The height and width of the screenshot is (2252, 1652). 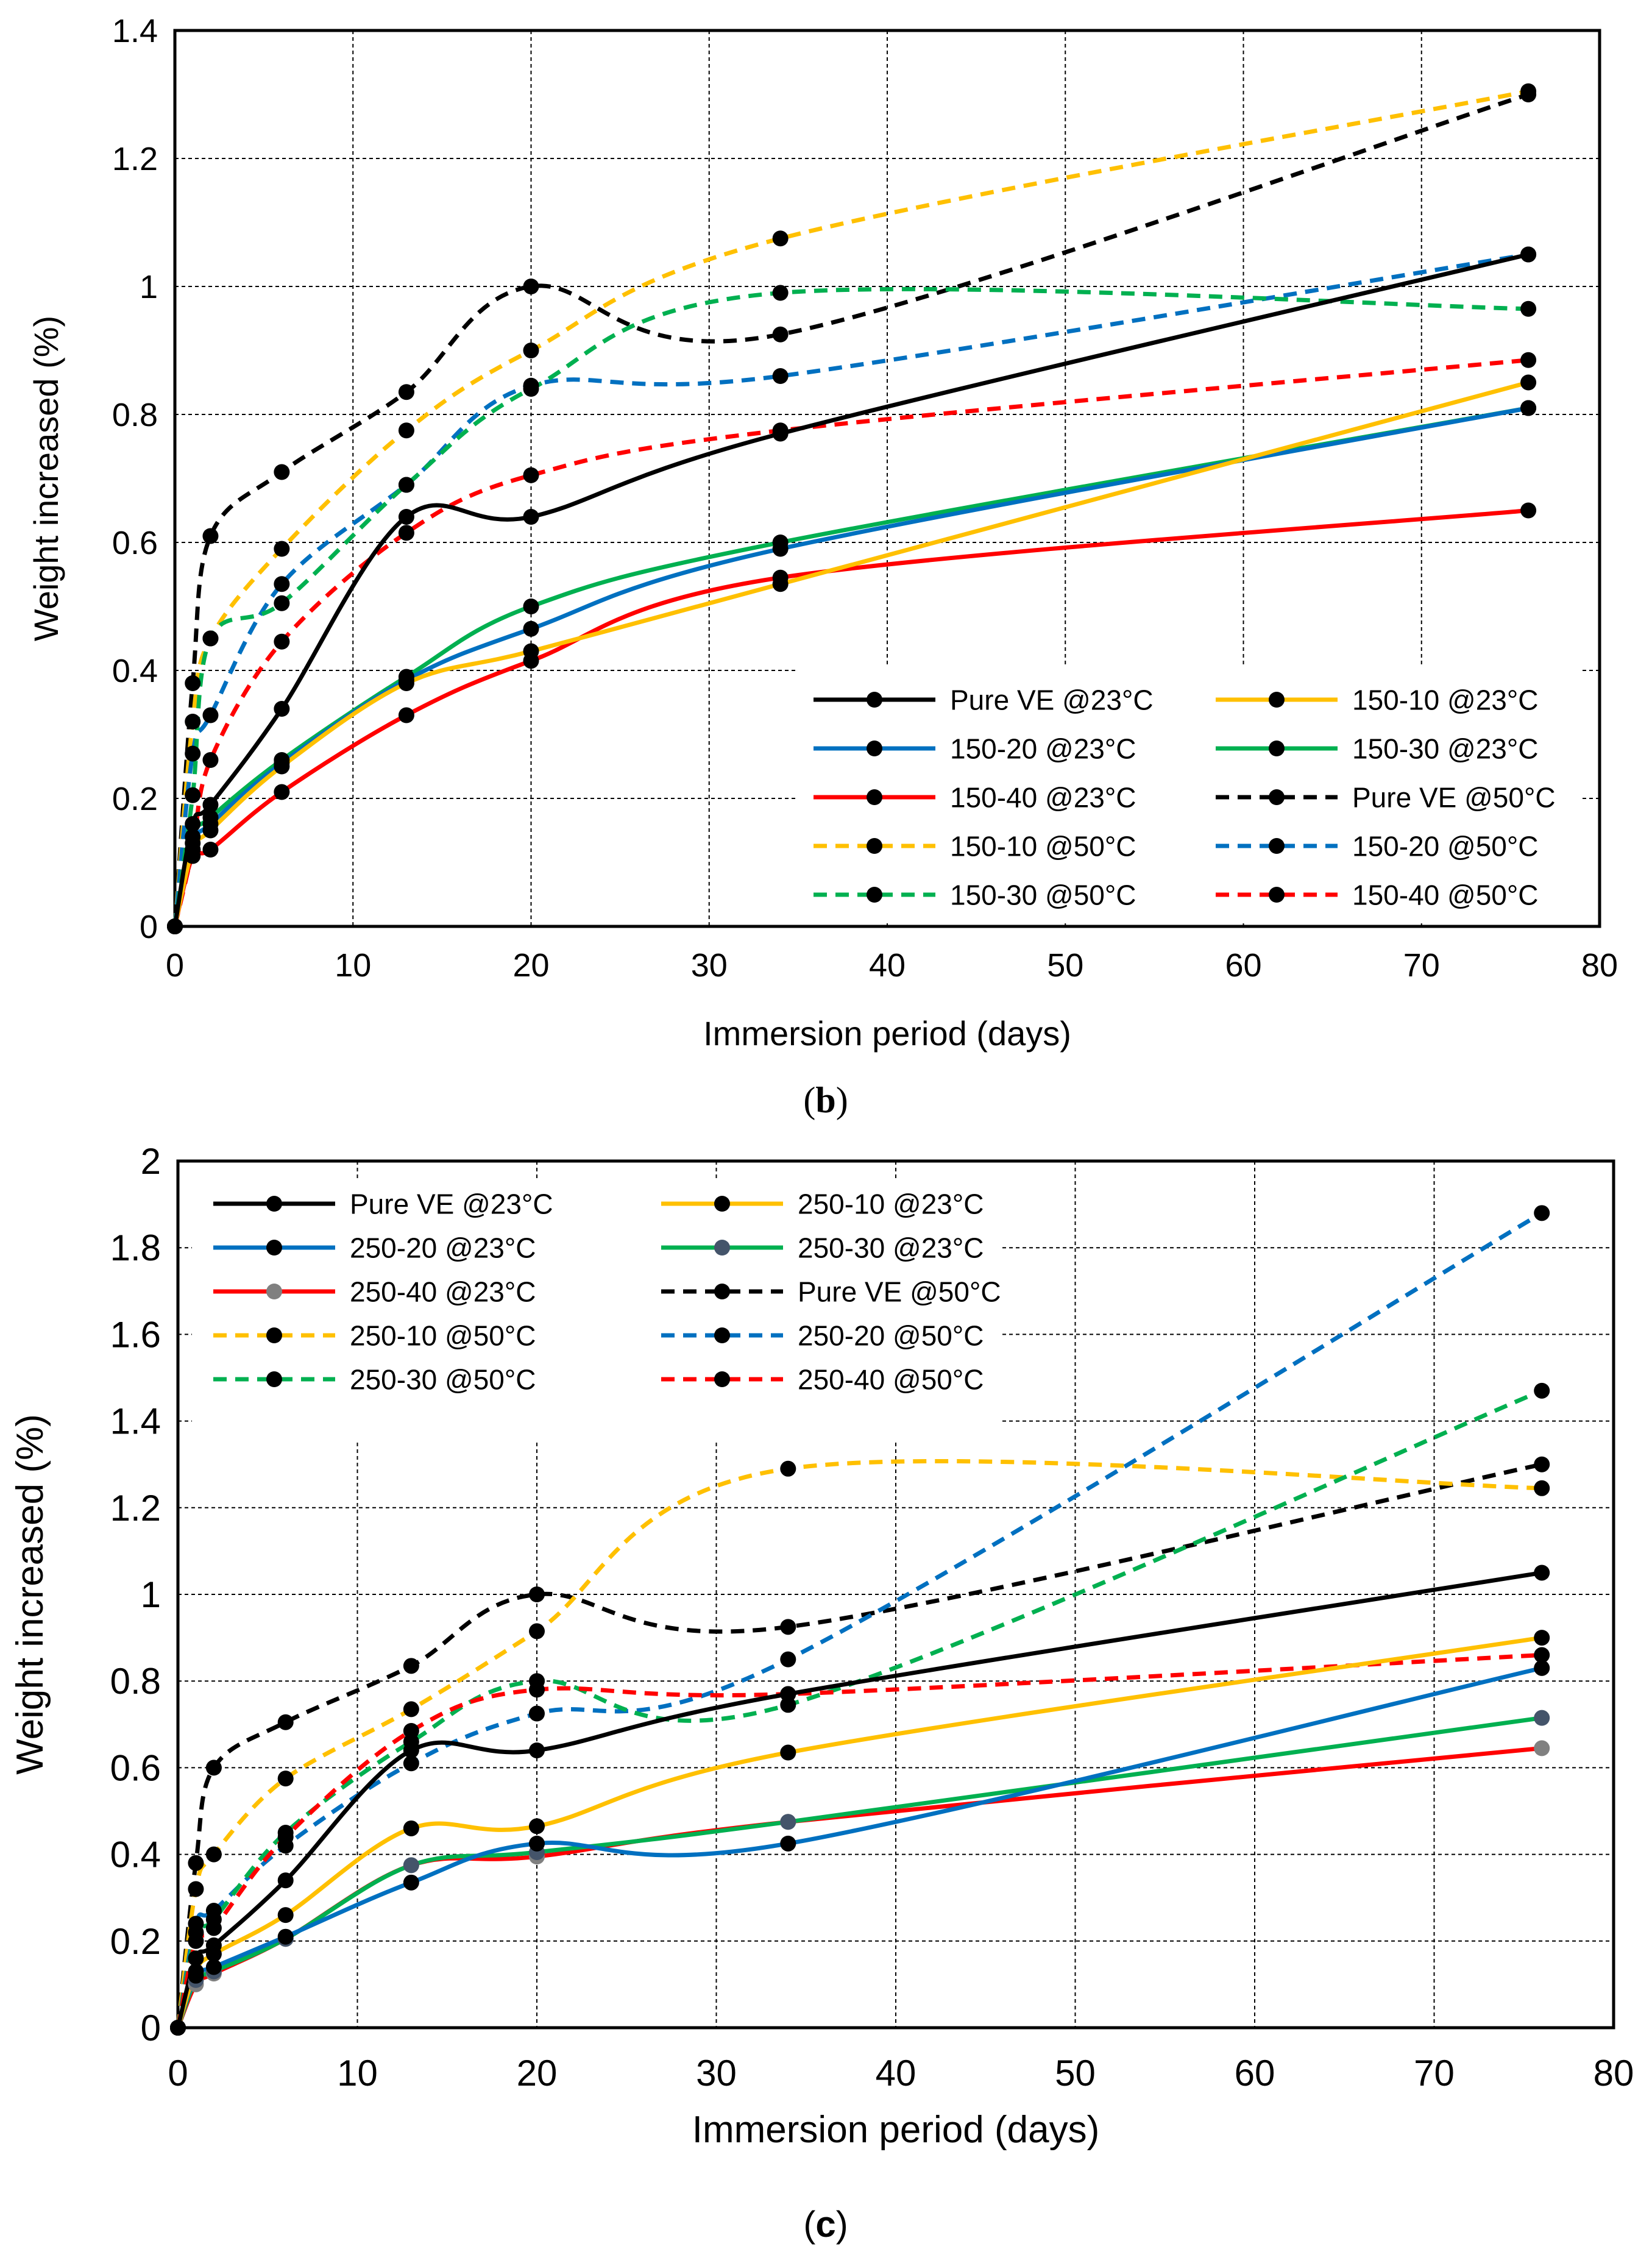 I want to click on y-tick-label: 0.4, so click(x=135, y=1855).